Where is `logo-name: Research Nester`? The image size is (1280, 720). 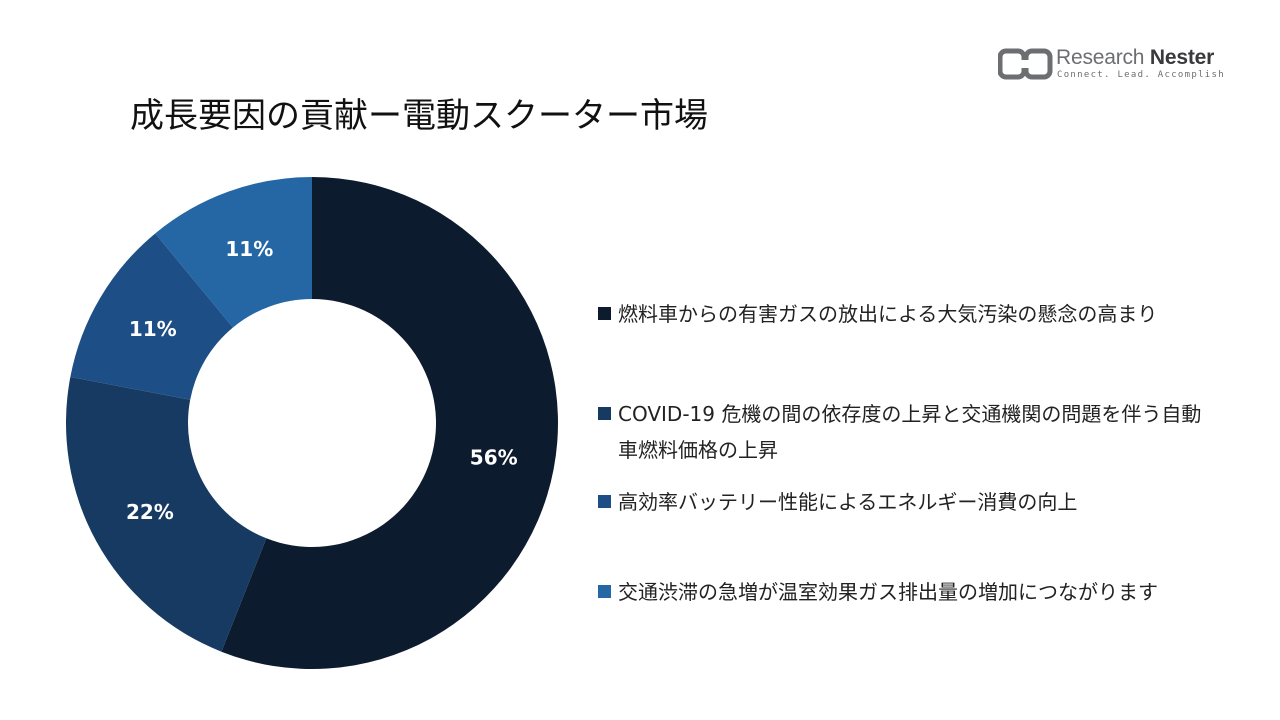 logo-name: Research Nester is located at coordinates (1135, 58).